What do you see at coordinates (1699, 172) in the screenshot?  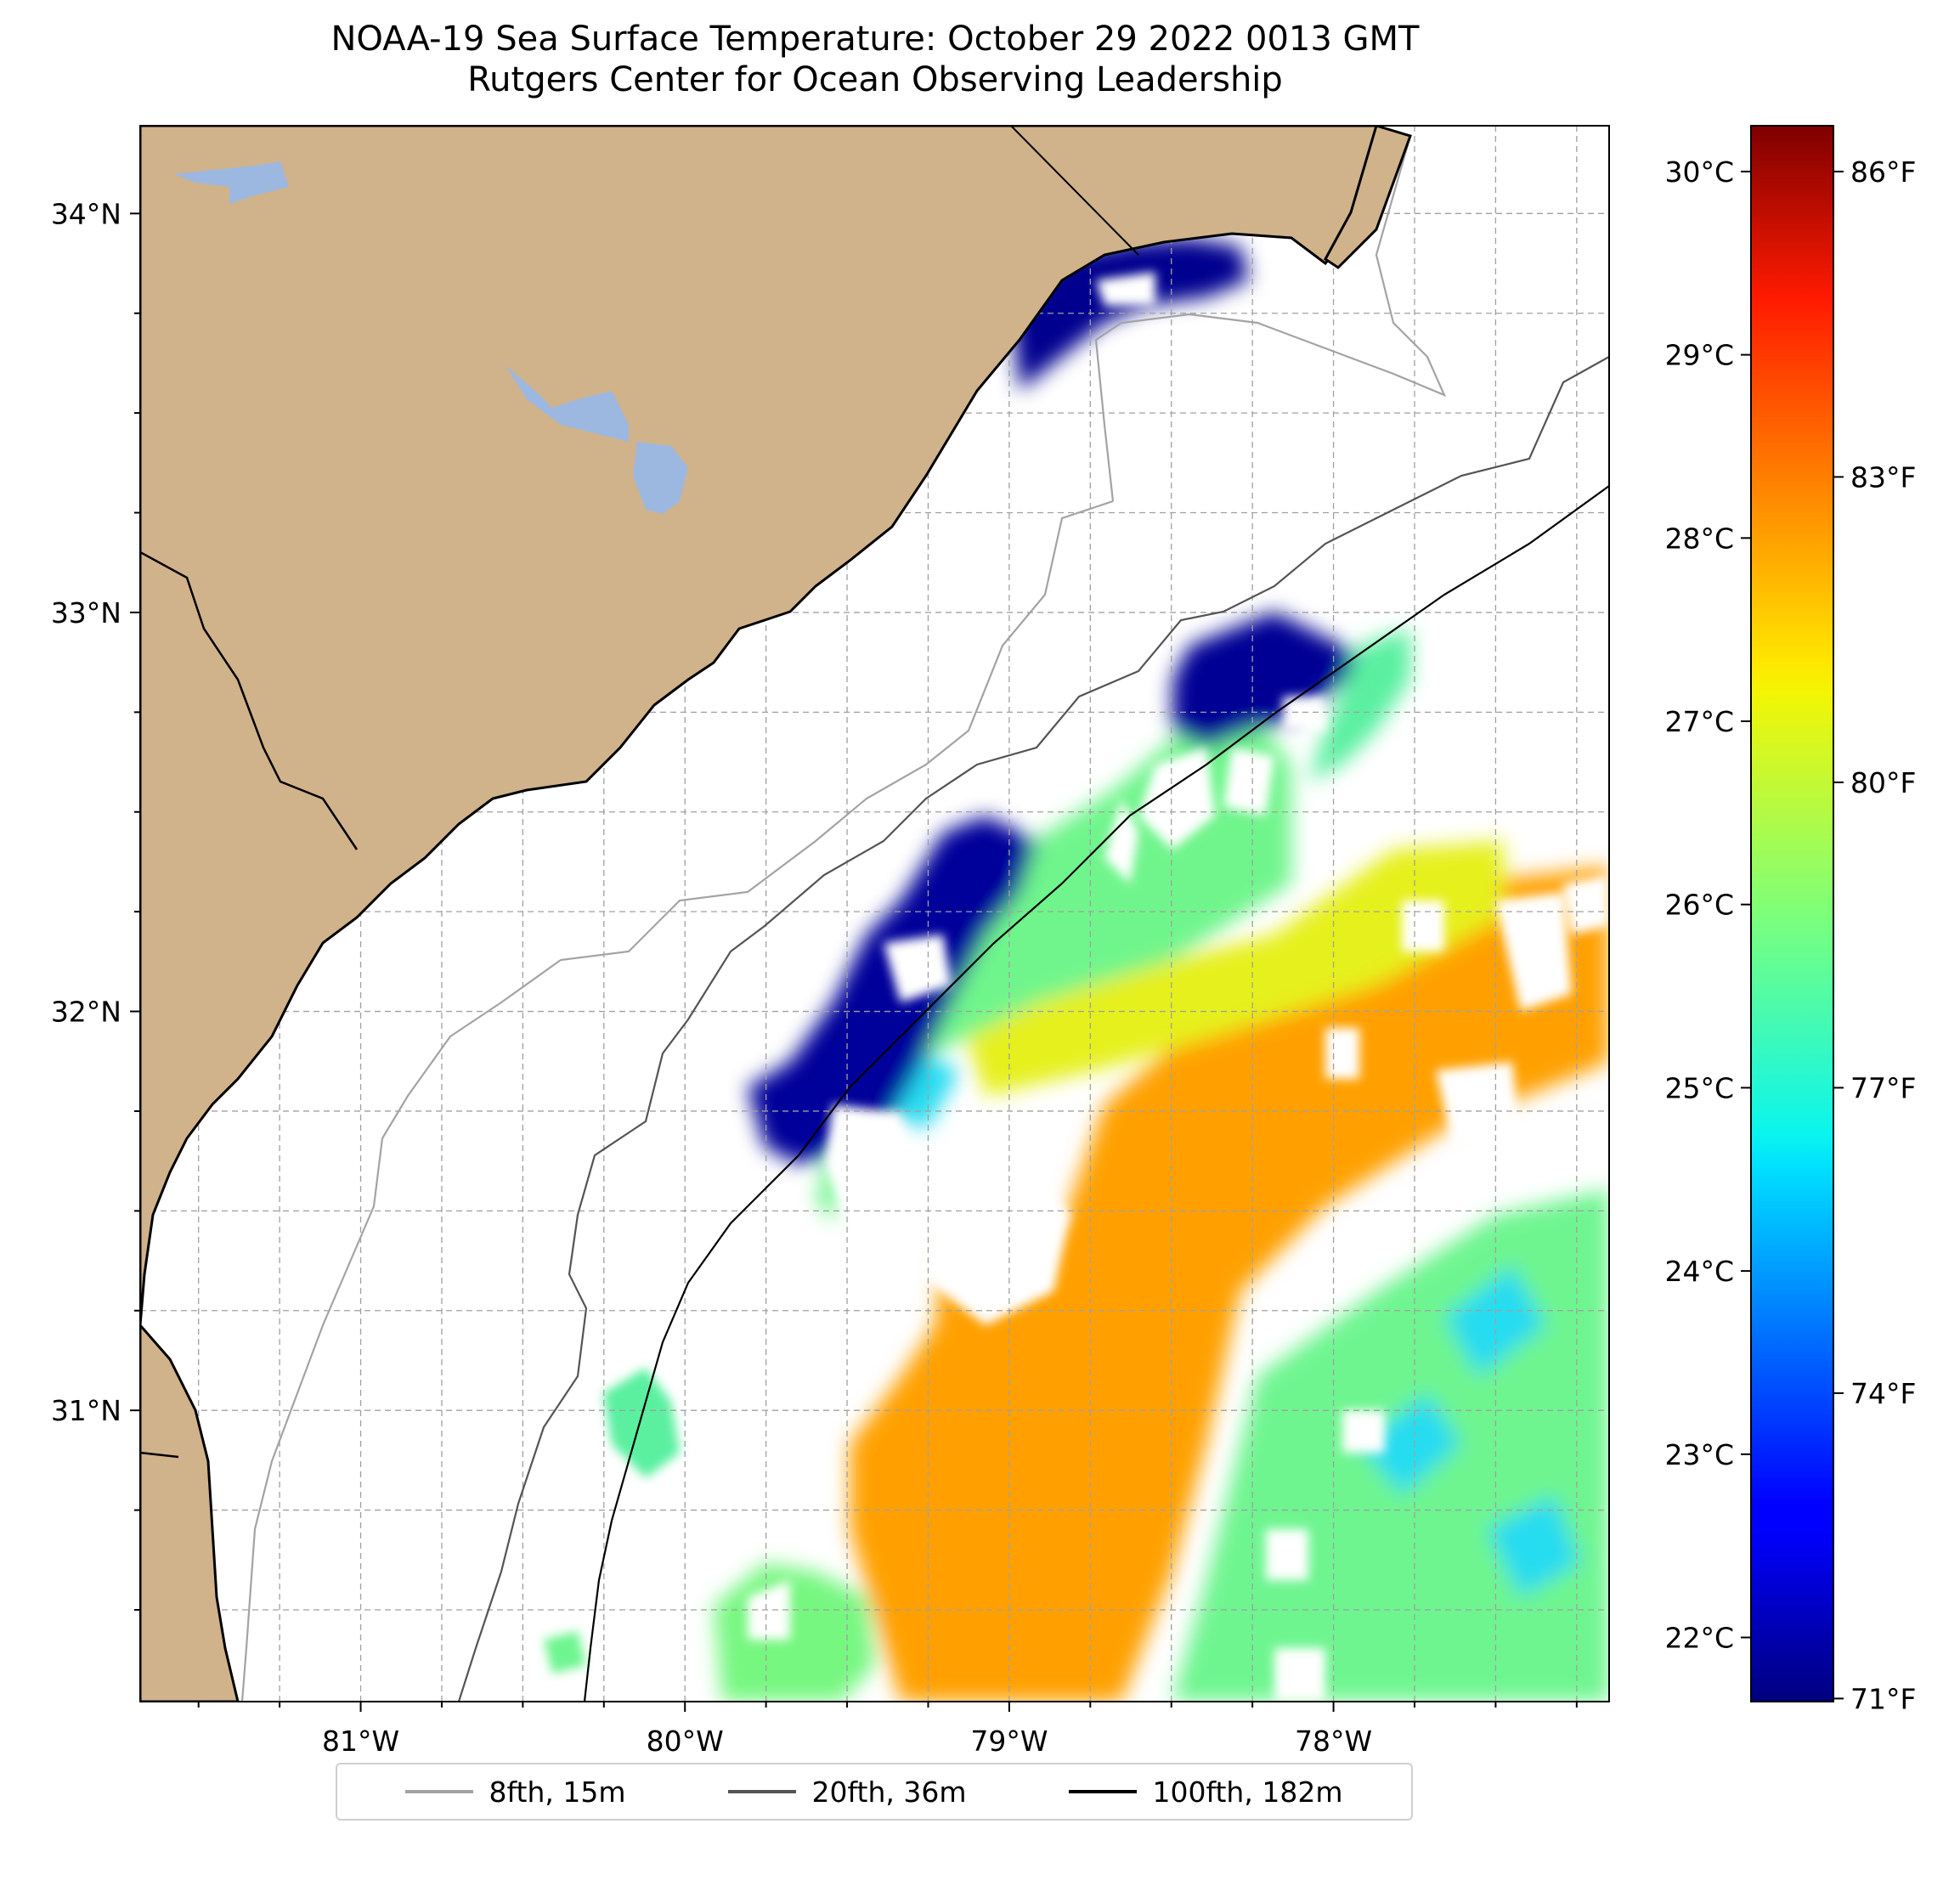 I see `celsius-tick-label: 30°C` at bounding box center [1699, 172].